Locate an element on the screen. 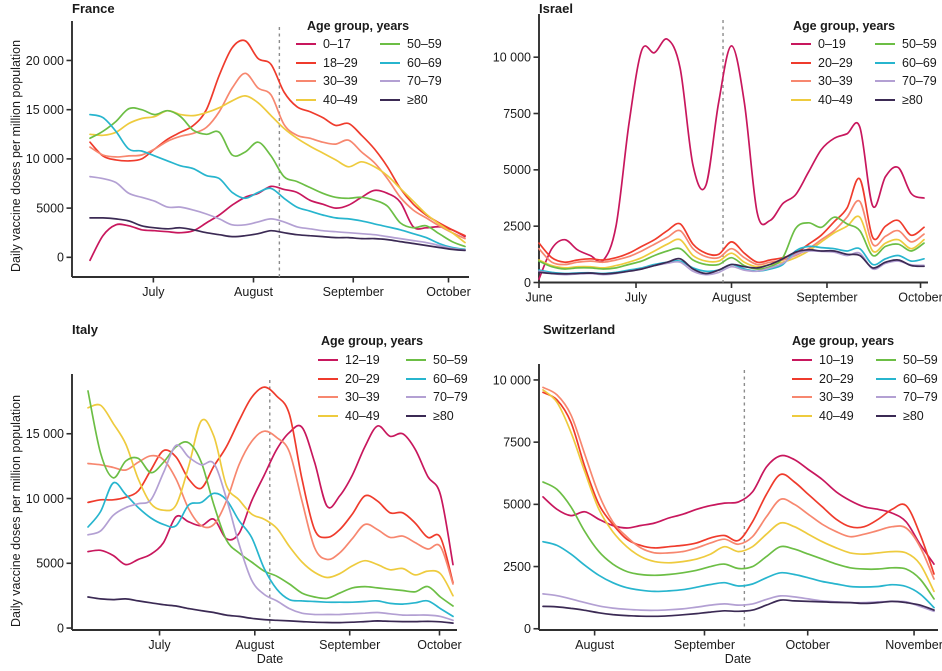  series-line-50–59 is located at coordinates (270, 498).